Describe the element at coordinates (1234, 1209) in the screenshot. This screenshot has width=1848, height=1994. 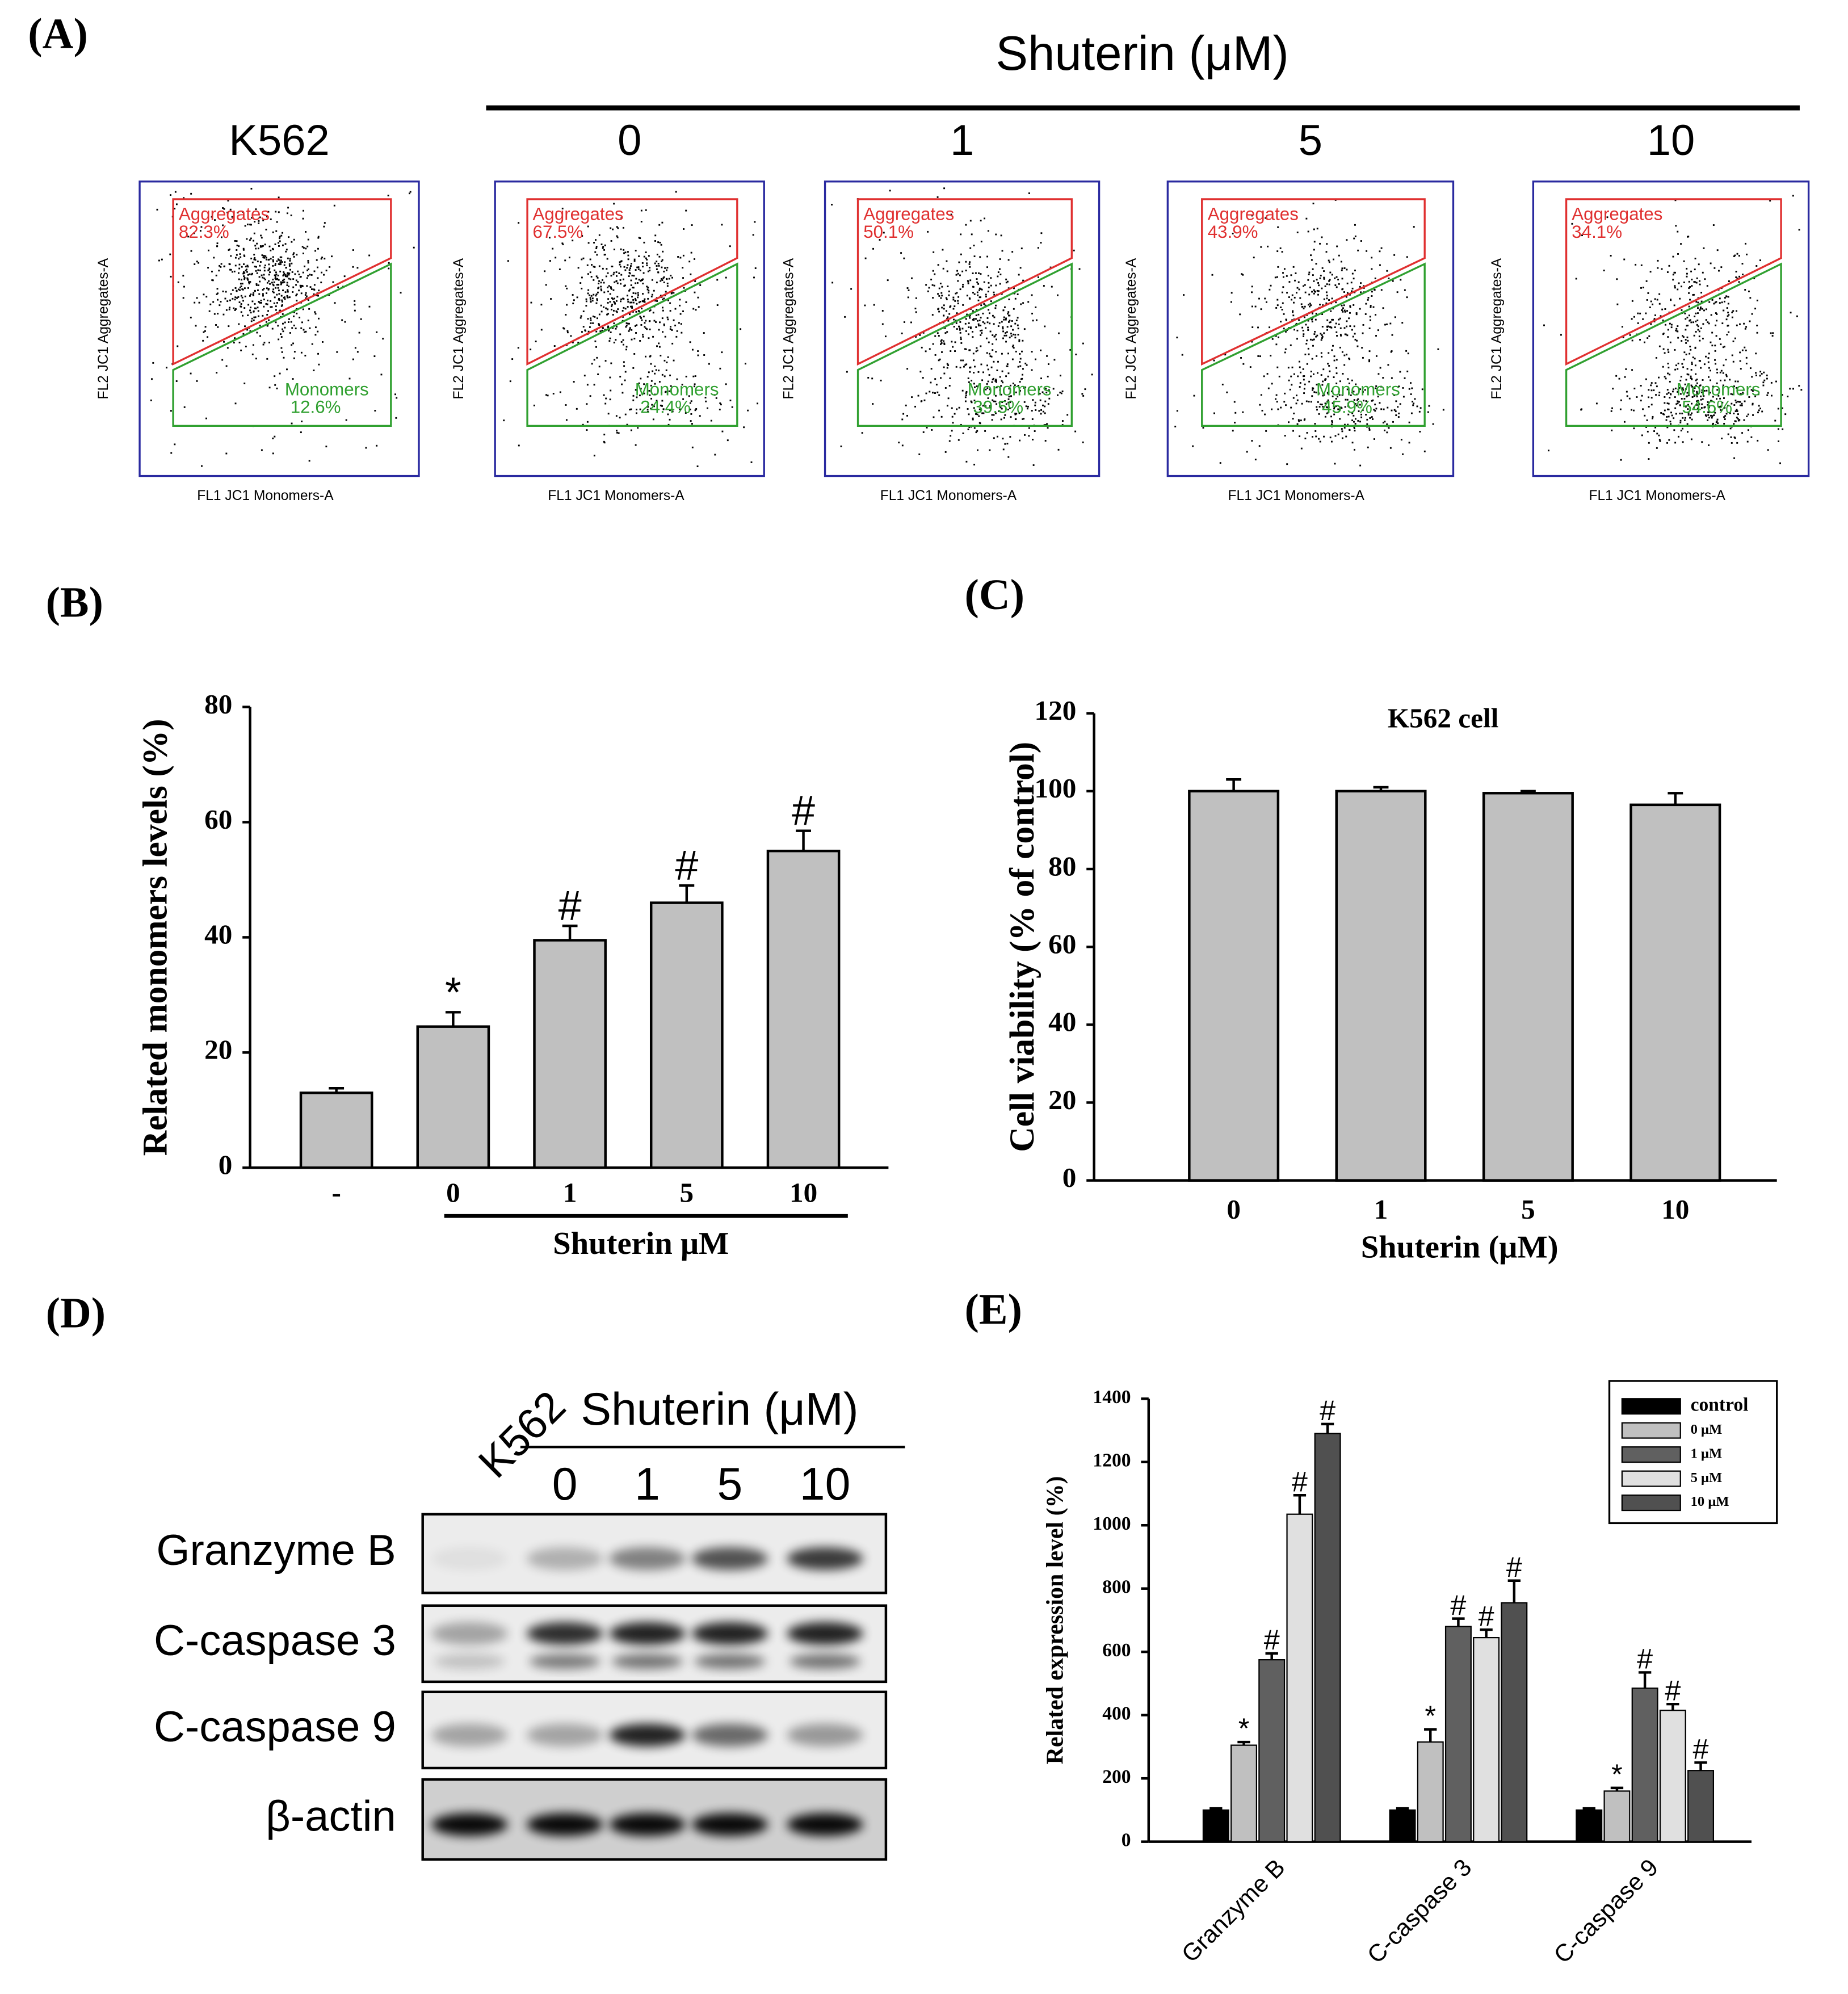
I see `x-tick-label: 0` at that location.